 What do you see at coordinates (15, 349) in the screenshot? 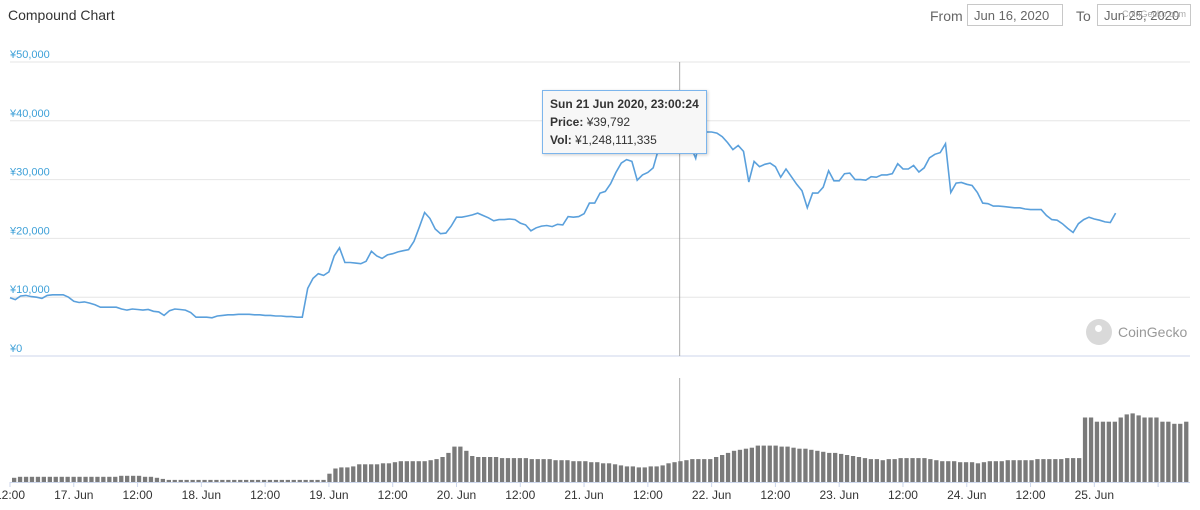
I see `y-tick-label: ¥0` at bounding box center [15, 349].